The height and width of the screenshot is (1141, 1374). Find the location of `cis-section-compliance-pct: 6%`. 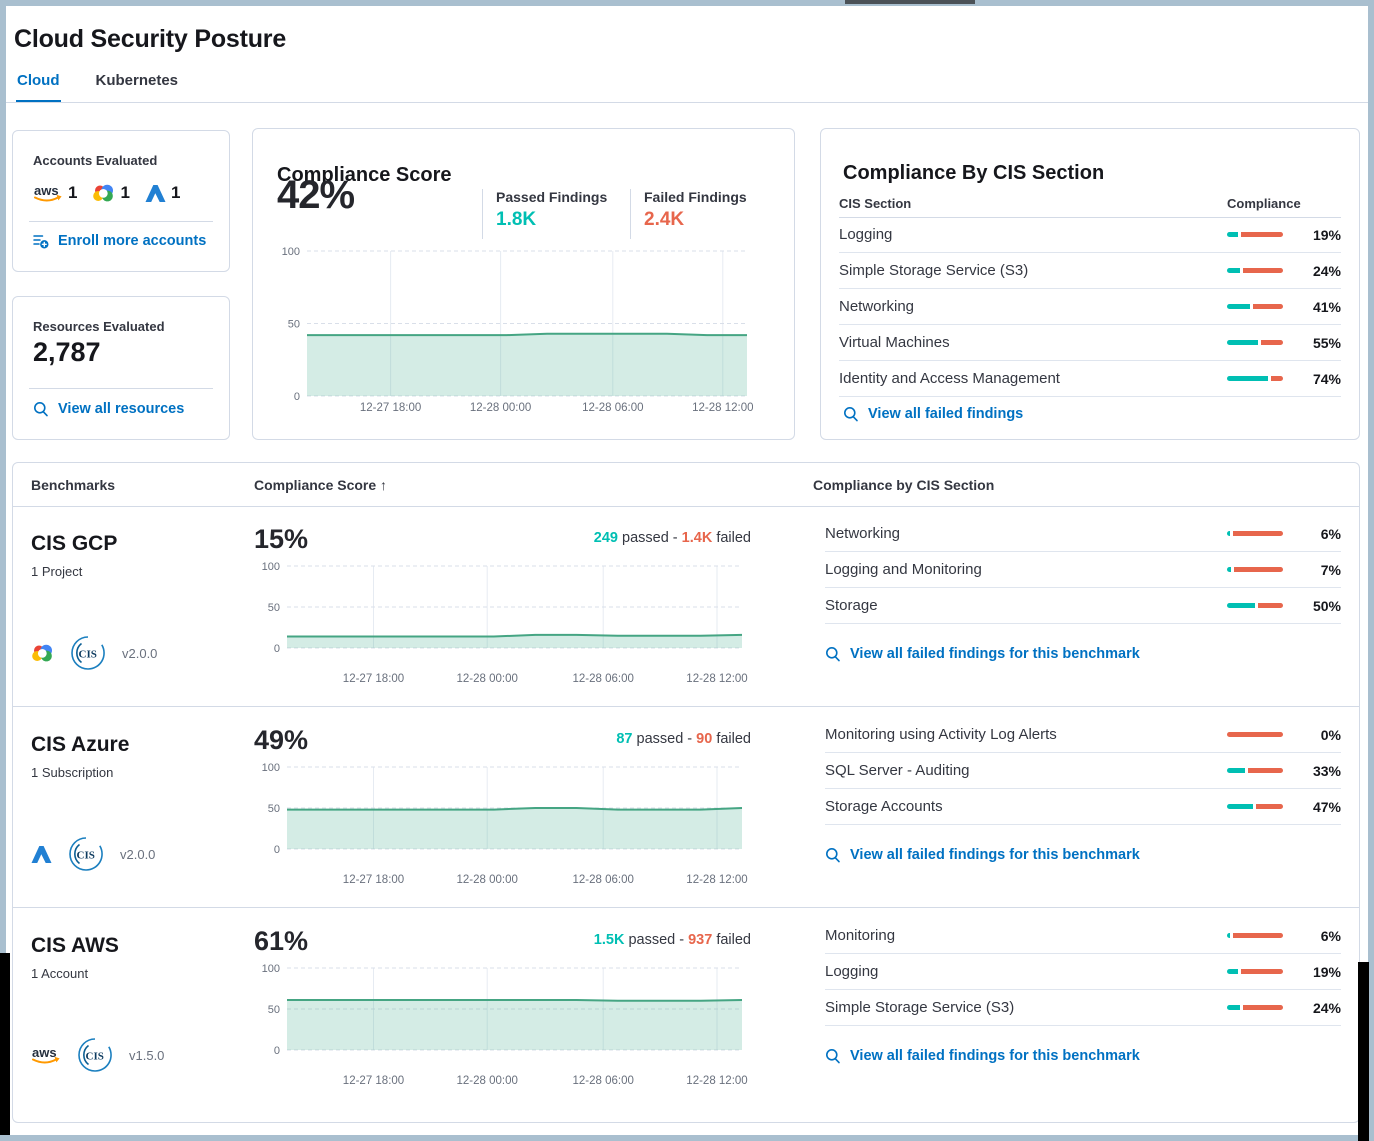

cis-section-compliance-pct: 6% is located at coordinates (1330, 935).